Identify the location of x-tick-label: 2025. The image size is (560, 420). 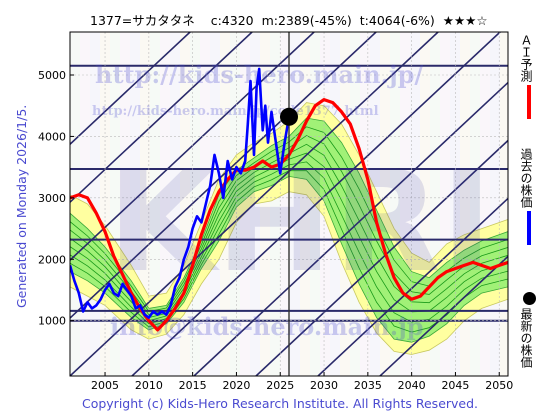
(280, 385).